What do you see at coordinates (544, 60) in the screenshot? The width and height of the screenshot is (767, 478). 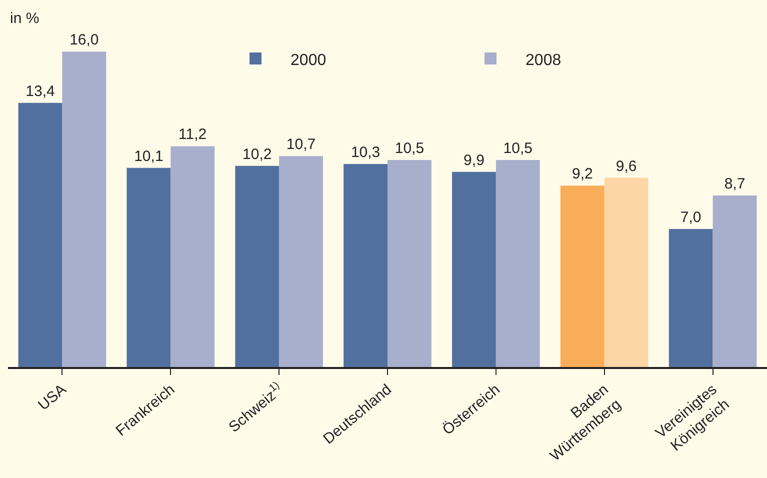 I see `legend-label: 2008` at bounding box center [544, 60].